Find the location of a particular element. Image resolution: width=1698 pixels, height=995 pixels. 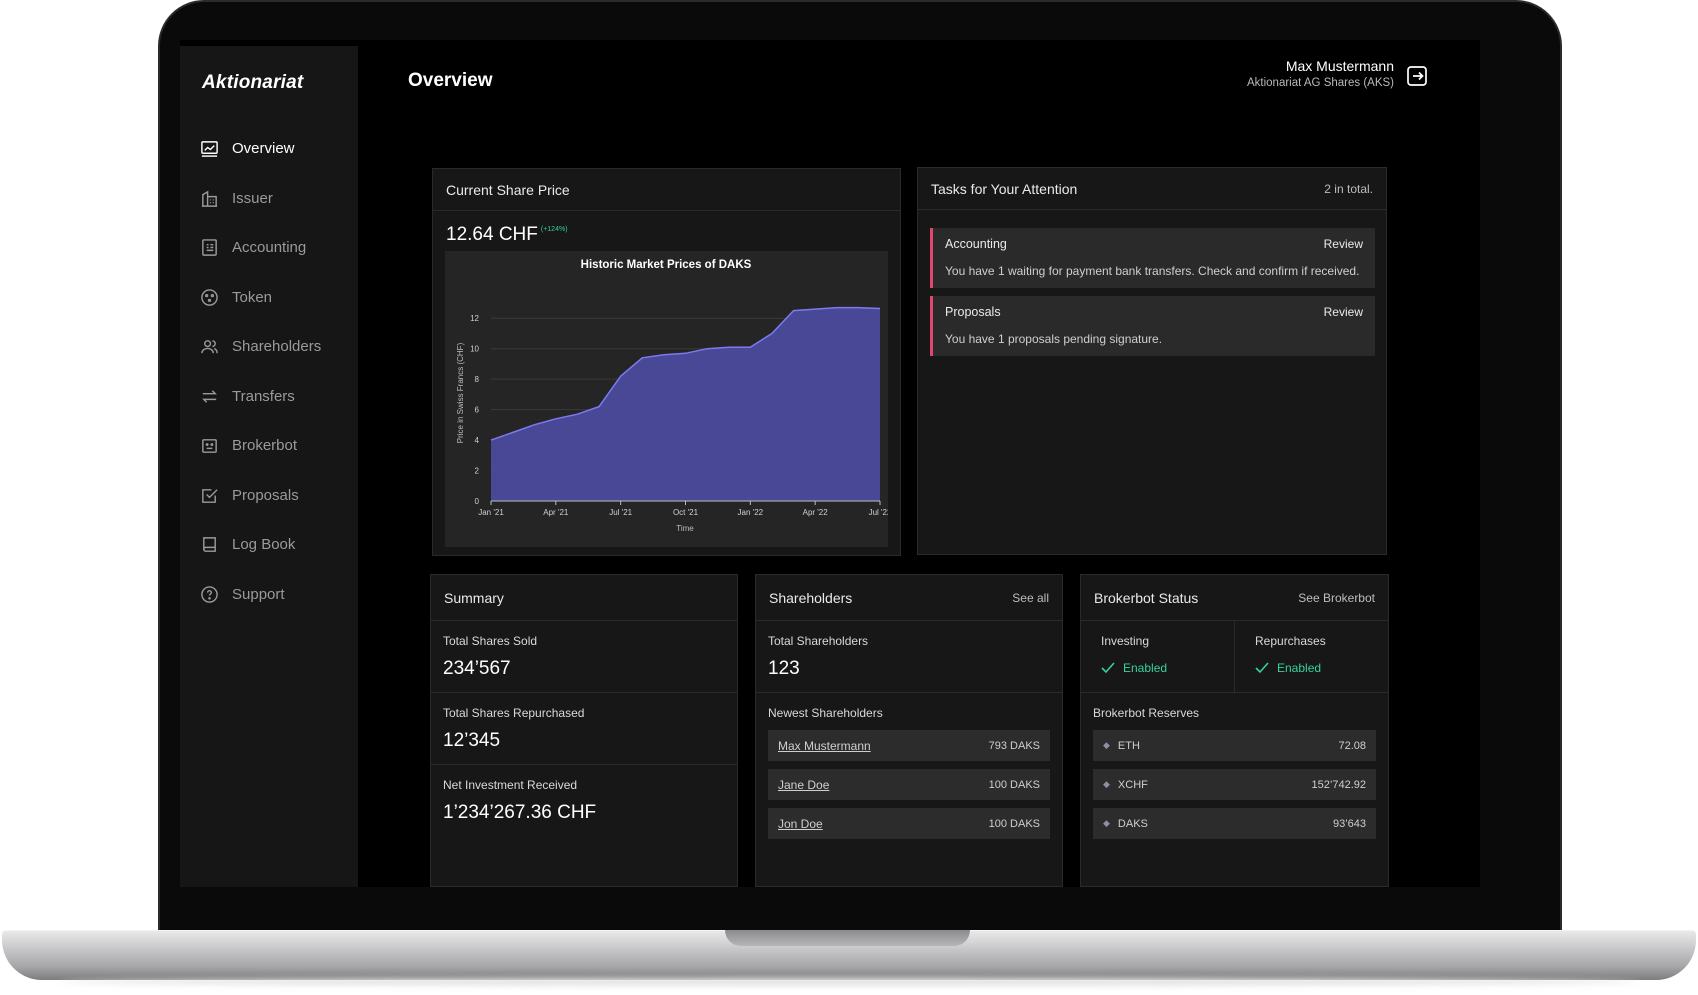

sidebar-nav: Overview Issuer Accounting Token is located at coordinates (269, 371).